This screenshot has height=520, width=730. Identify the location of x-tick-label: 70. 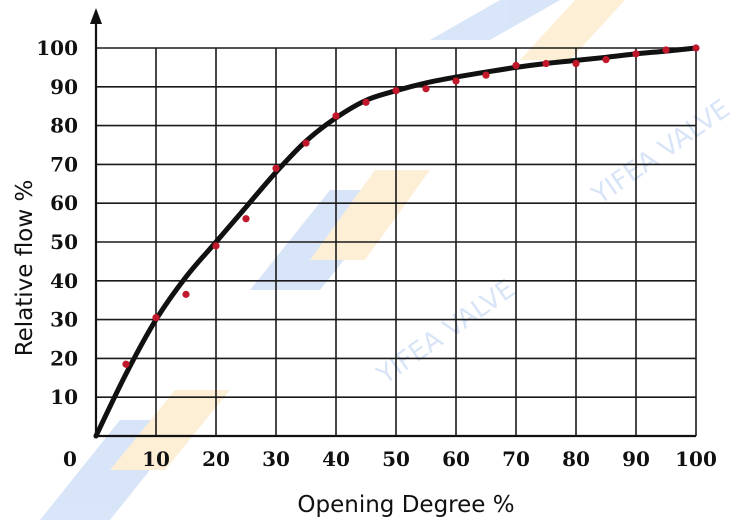
(516, 459).